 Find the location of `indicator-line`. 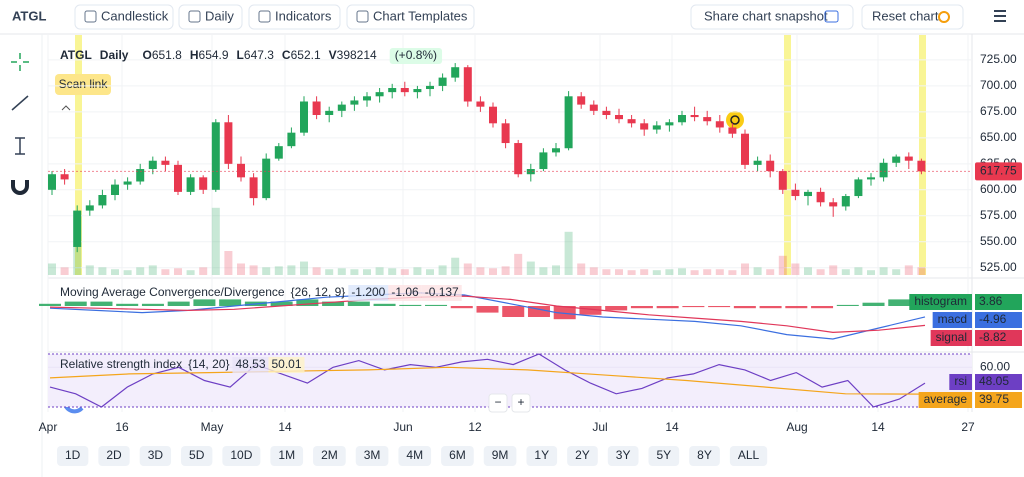

indicator-line is located at coordinates (487, 380).